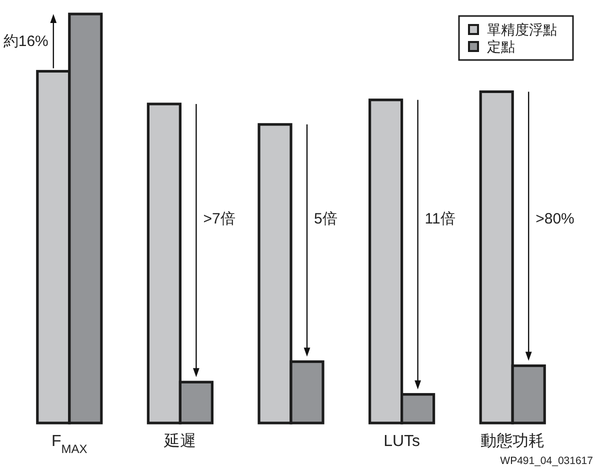  Describe the element at coordinates (70, 444) in the screenshot. I see `x-tick-label: F$_{MAX}$` at that location.